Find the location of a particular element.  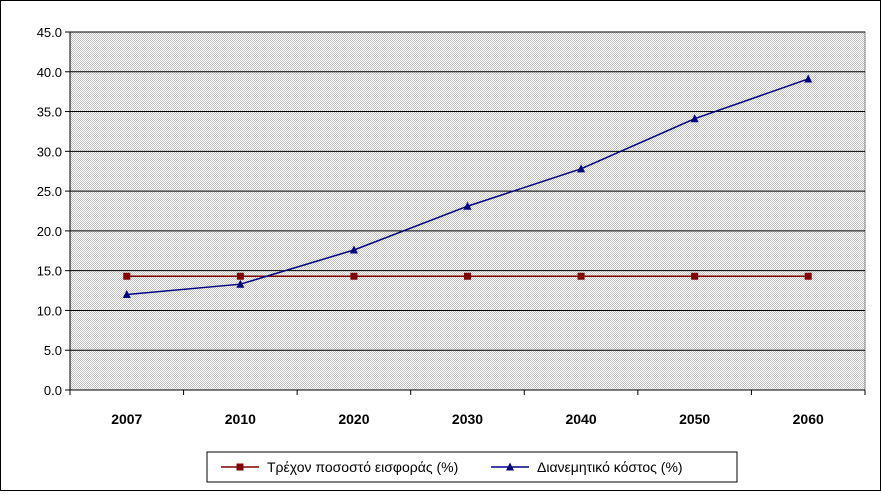

y-tick-label: 0.0 is located at coordinates (53, 390).